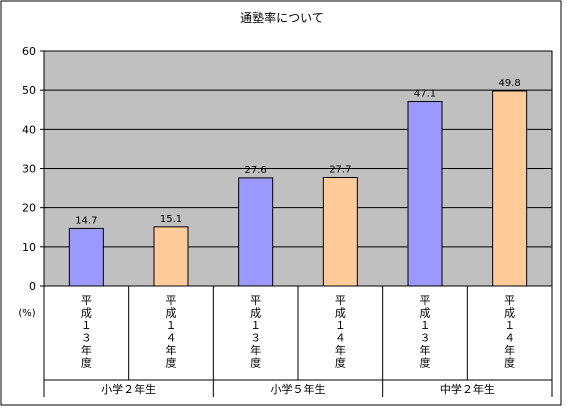  I want to click on x-group-label: 小学５年生, so click(298, 389).